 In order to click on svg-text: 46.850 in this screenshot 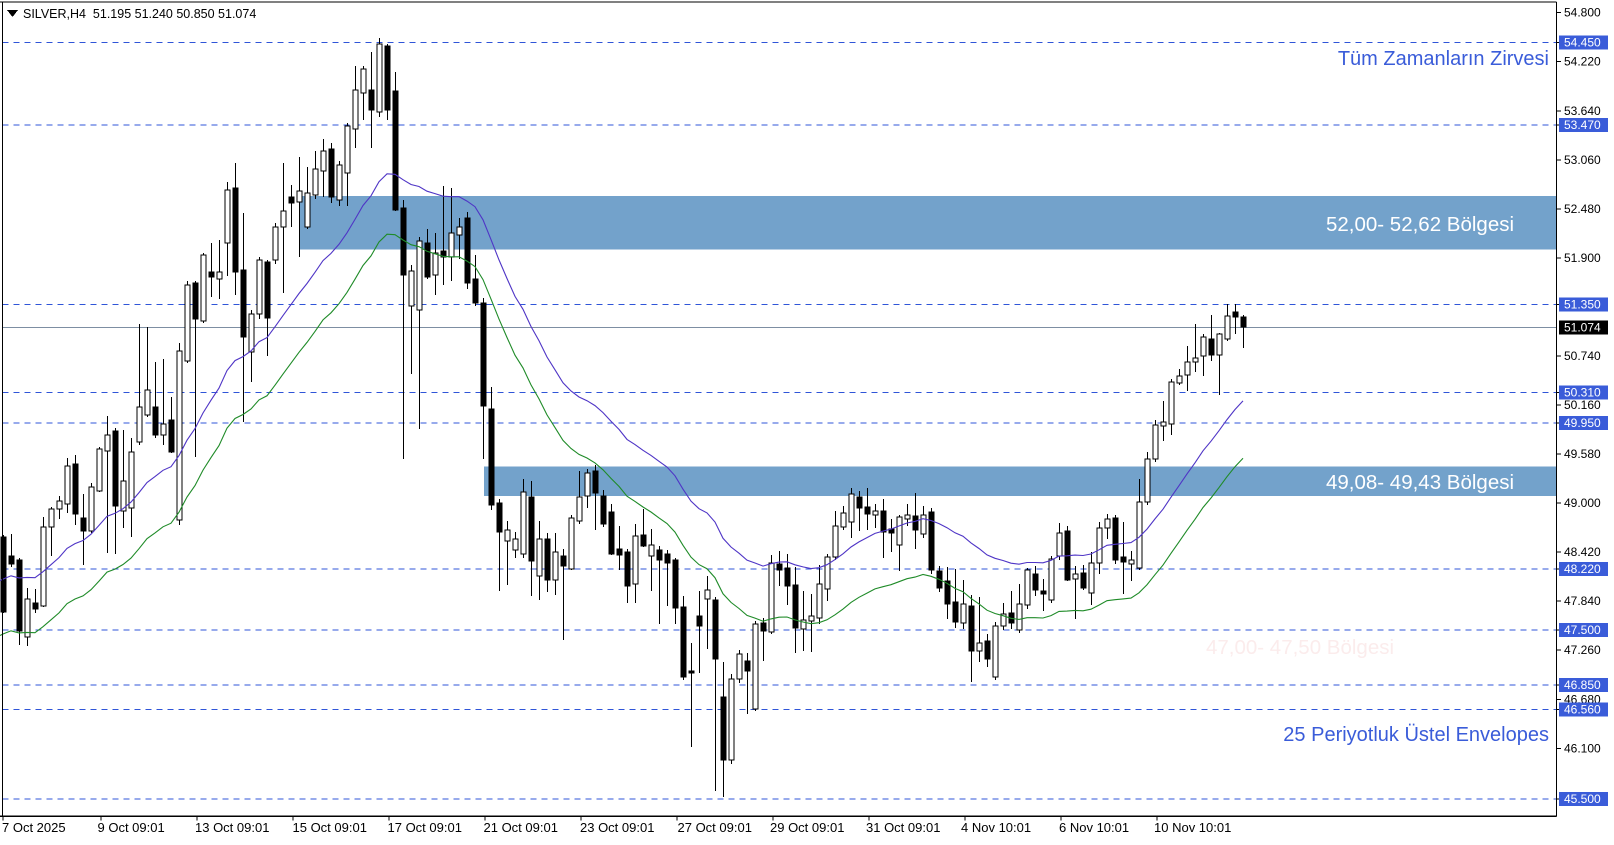, I will do `click(1582, 685)`.